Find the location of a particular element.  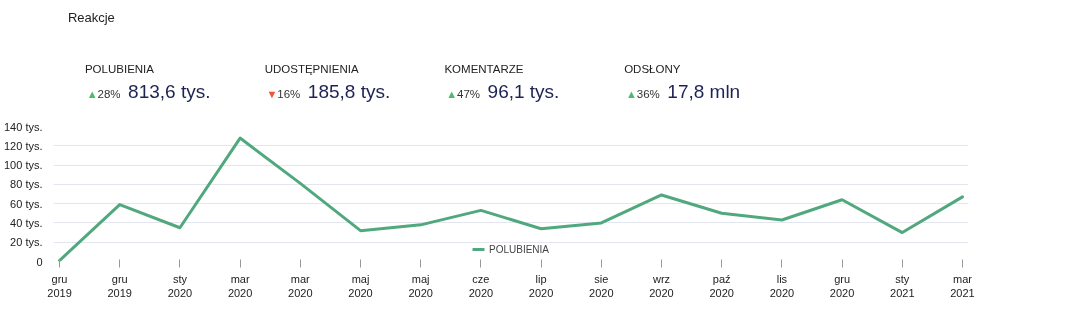

x-tick-label: mar 2021 is located at coordinates (962, 285).